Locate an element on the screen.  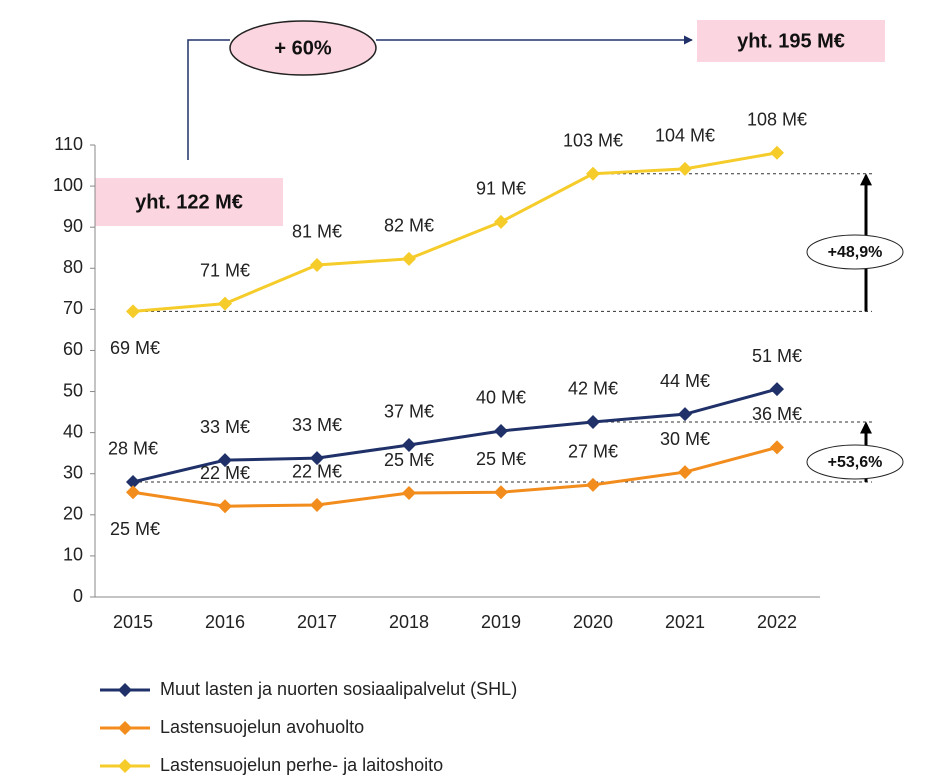
annotation: +48,9% is located at coordinates (855, 252).